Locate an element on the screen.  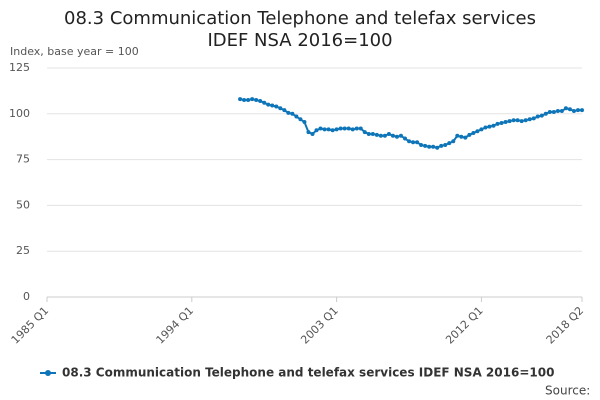
source: Source: is located at coordinates (567, 391).